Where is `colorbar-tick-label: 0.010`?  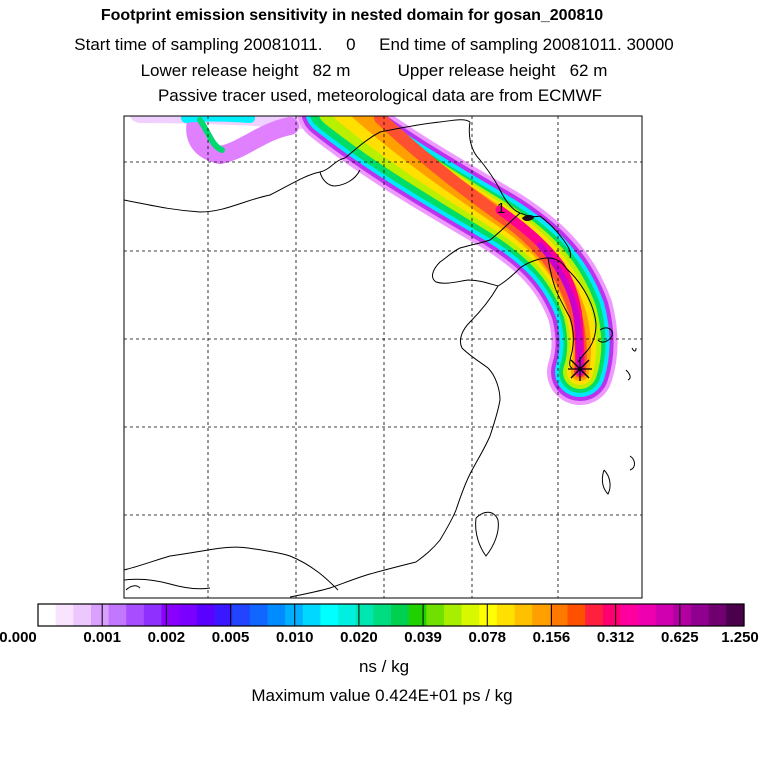 colorbar-tick-label: 0.010 is located at coordinates (294, 637).